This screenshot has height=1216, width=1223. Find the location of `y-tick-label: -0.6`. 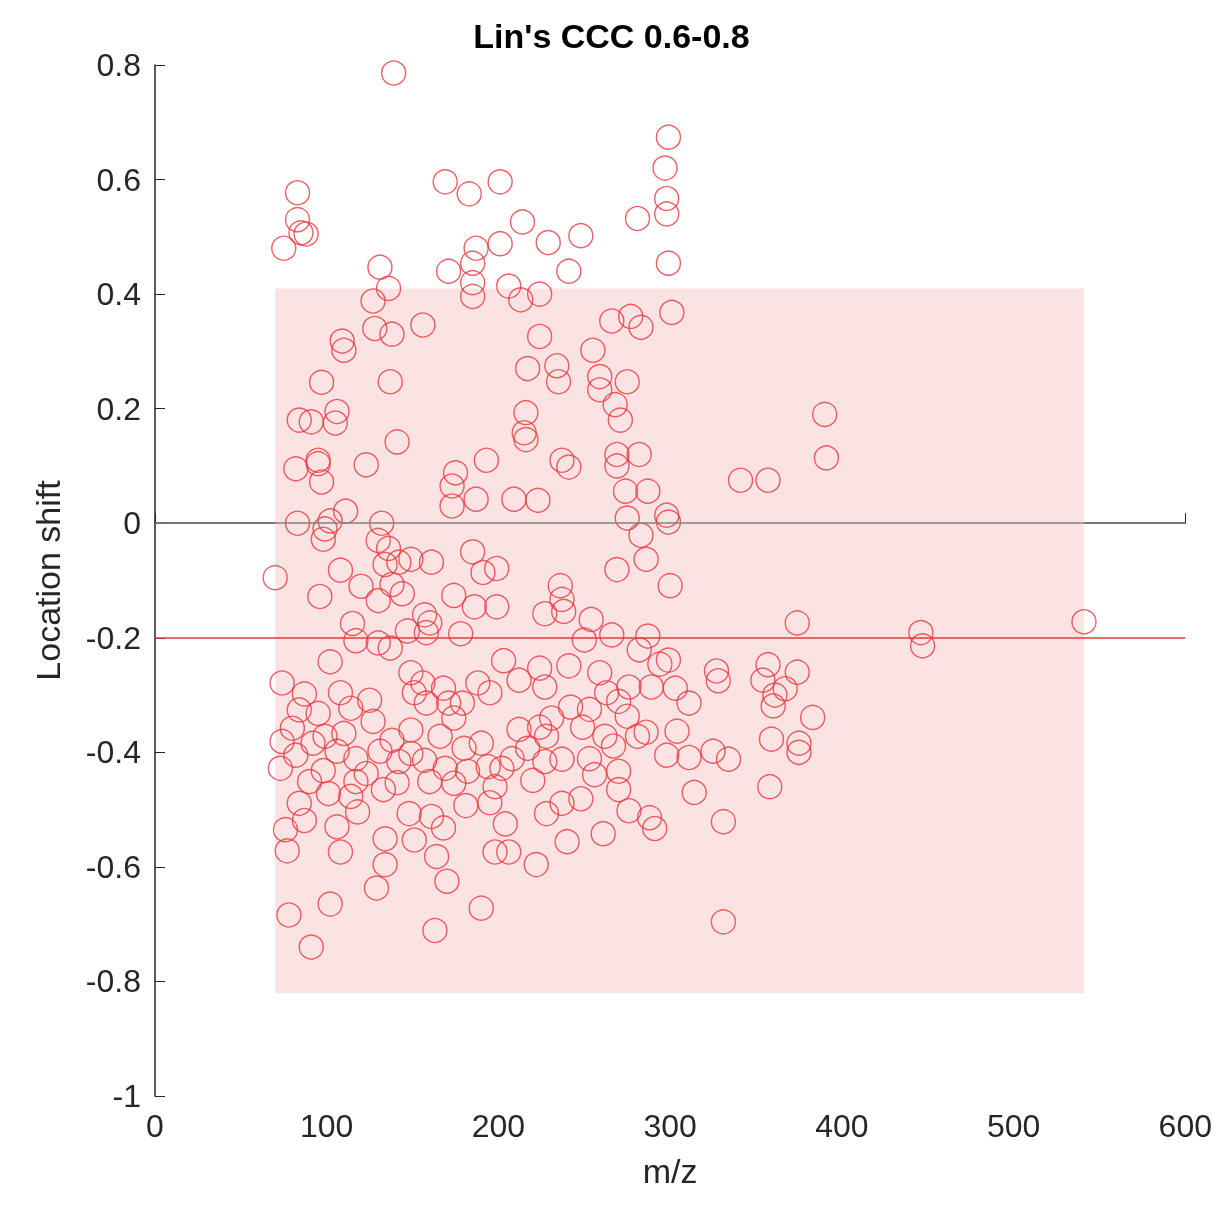

y-tick-label: -0.6 is located at coordinates (113, 866).